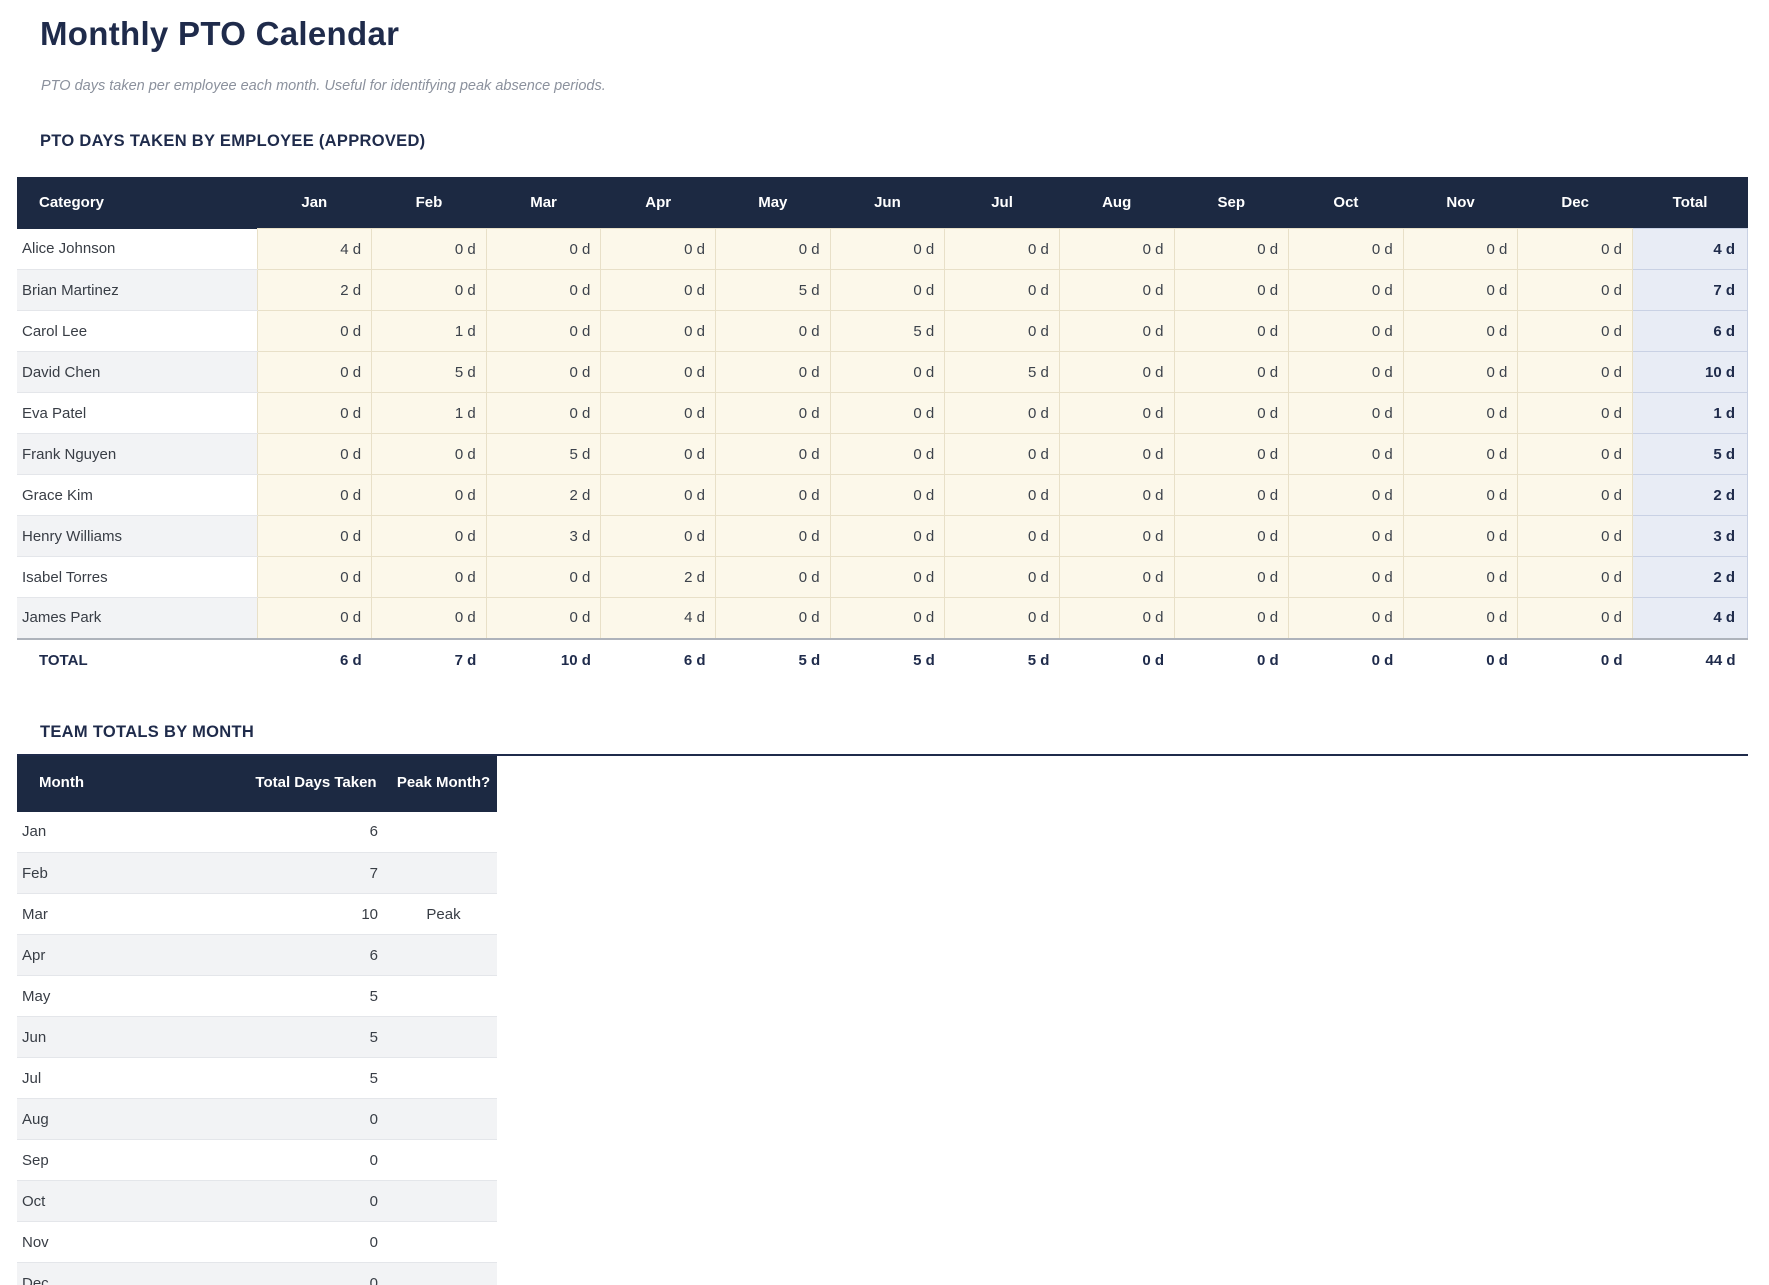 The image size is (1769, 1285). What do you see at coordinates (137, 331) in the screenshot?
I see `employee-name-cell: Carol Lee` at bounding box center [137, 331].